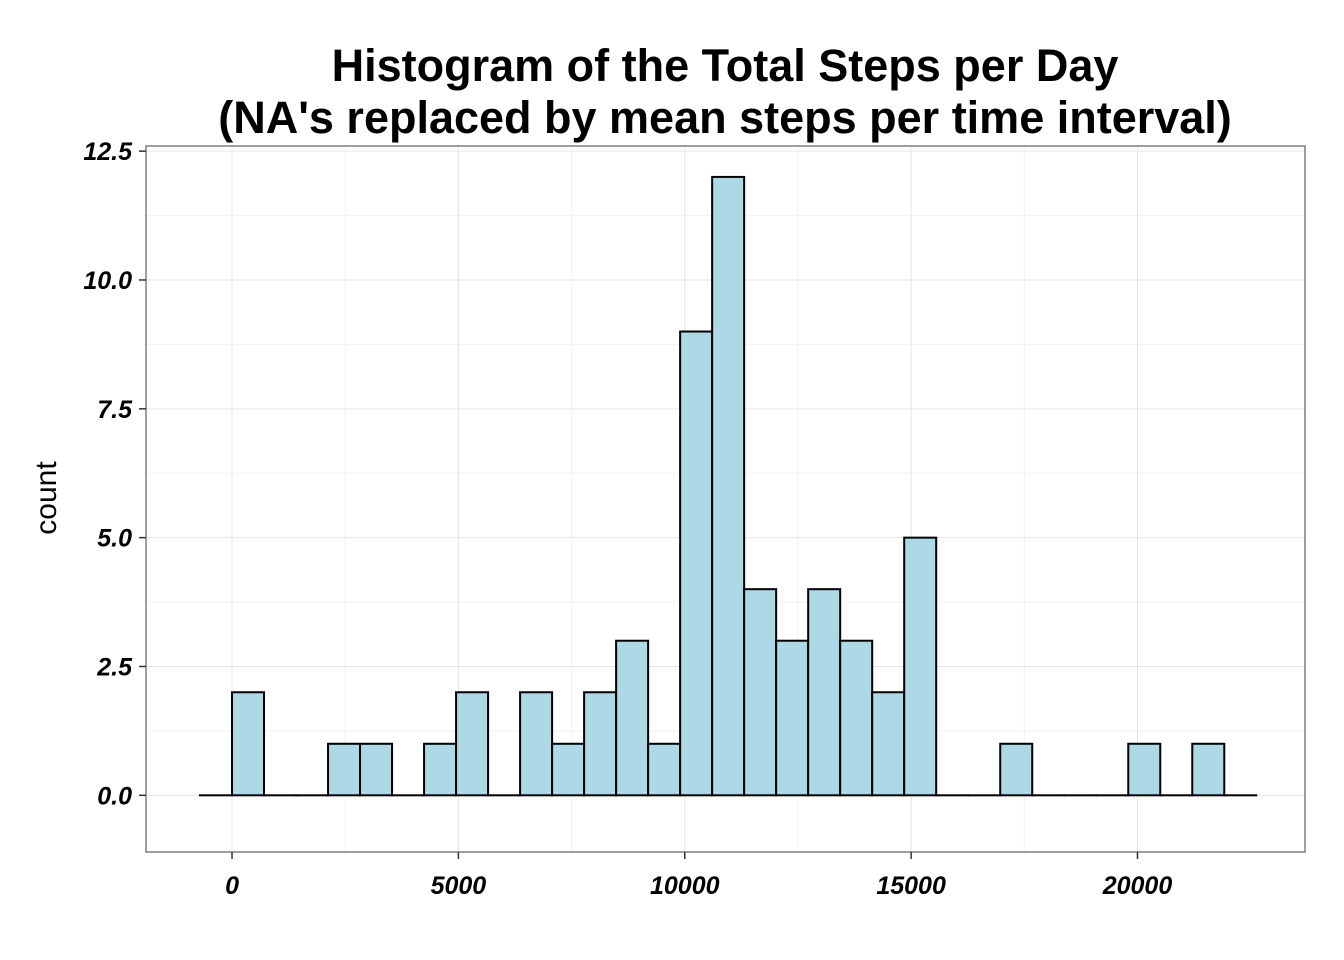 This screenshot has height=960, width=1344. I want to click on x-tick-label: 10000, so click(685, 886).